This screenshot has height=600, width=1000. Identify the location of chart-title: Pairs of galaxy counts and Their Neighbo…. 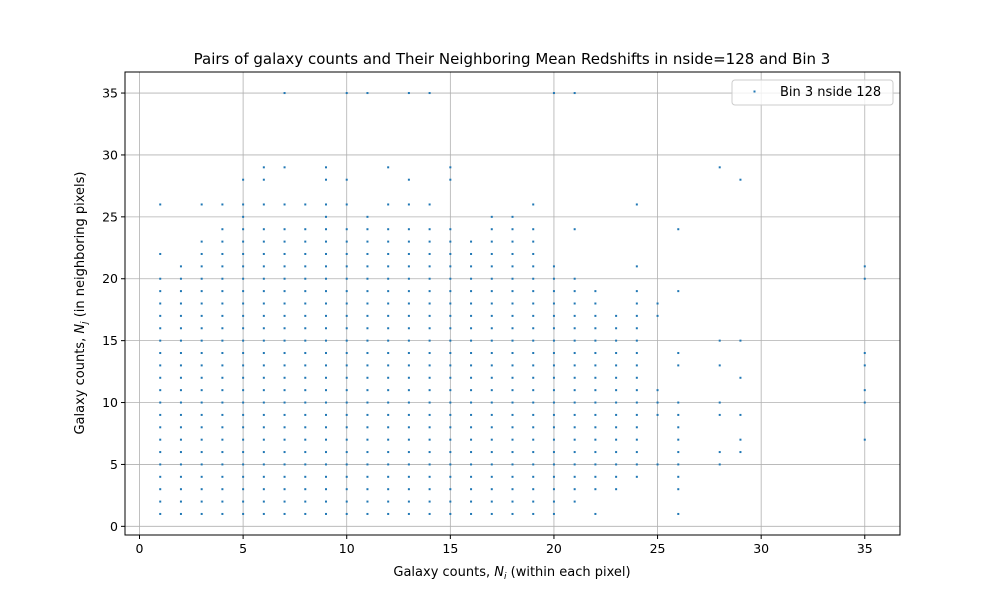
(512, 59).